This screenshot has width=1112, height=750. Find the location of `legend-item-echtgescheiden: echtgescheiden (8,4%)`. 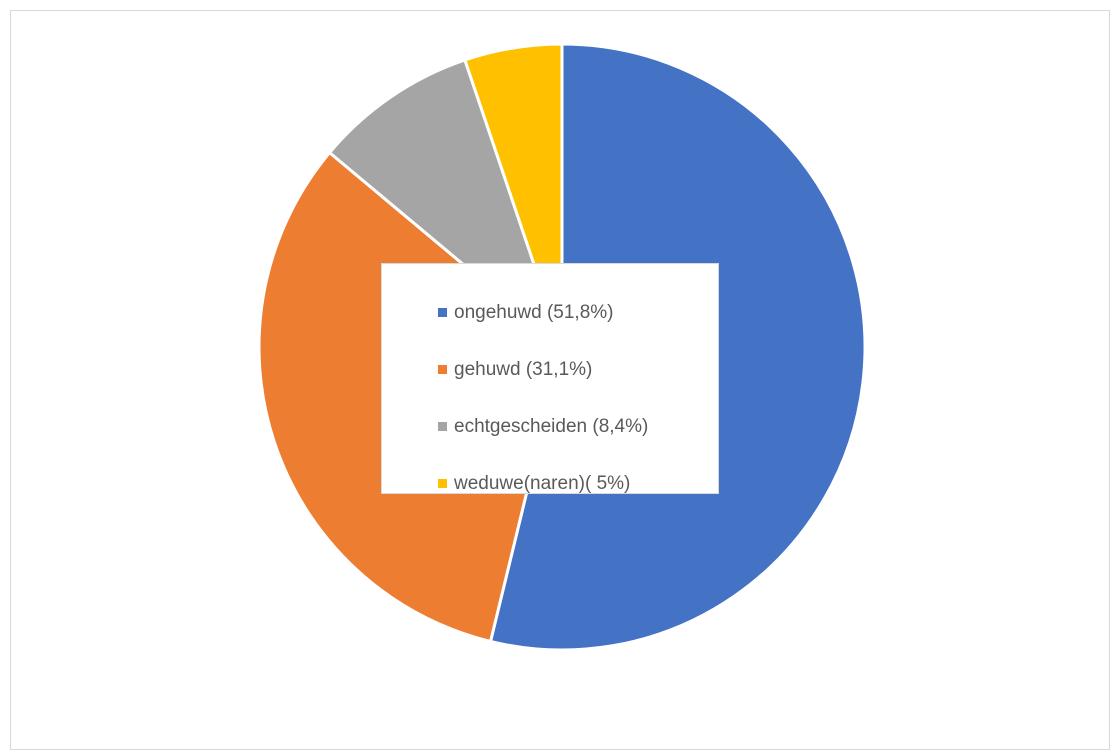

legend-item-echtgescheiden: echtgescheiden (8,4%) is located at coordinates (550, 426).